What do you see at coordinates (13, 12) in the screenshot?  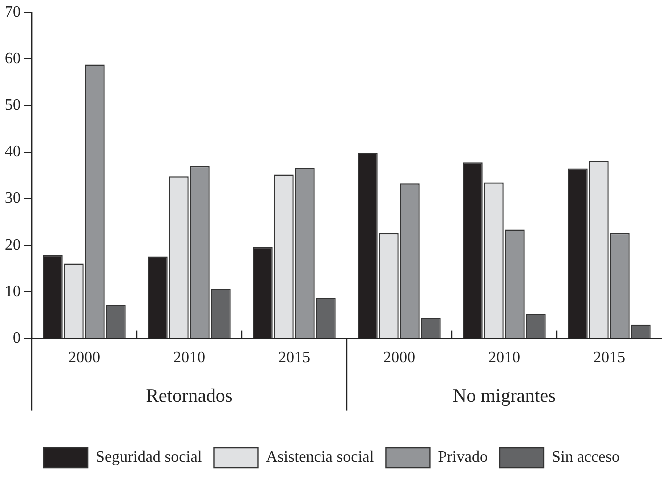 I see `y-tick-label: 70` at bounding box center [13, 12].